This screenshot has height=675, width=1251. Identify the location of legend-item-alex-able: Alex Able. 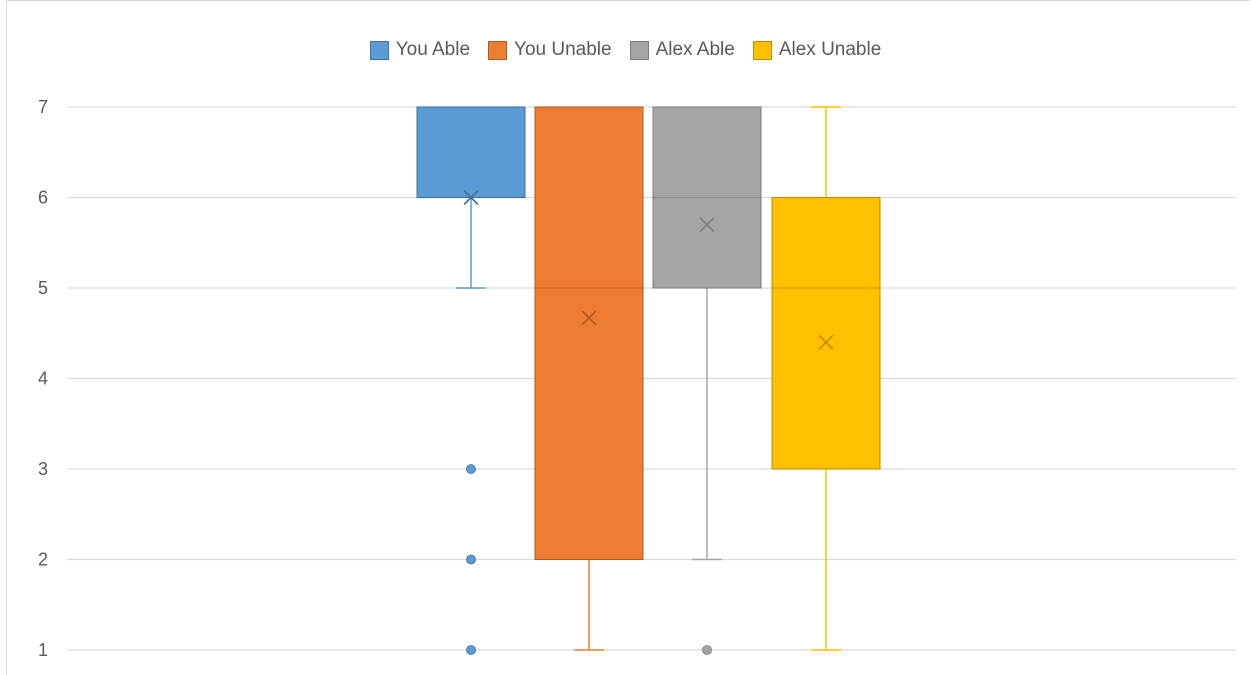
(682, 50).